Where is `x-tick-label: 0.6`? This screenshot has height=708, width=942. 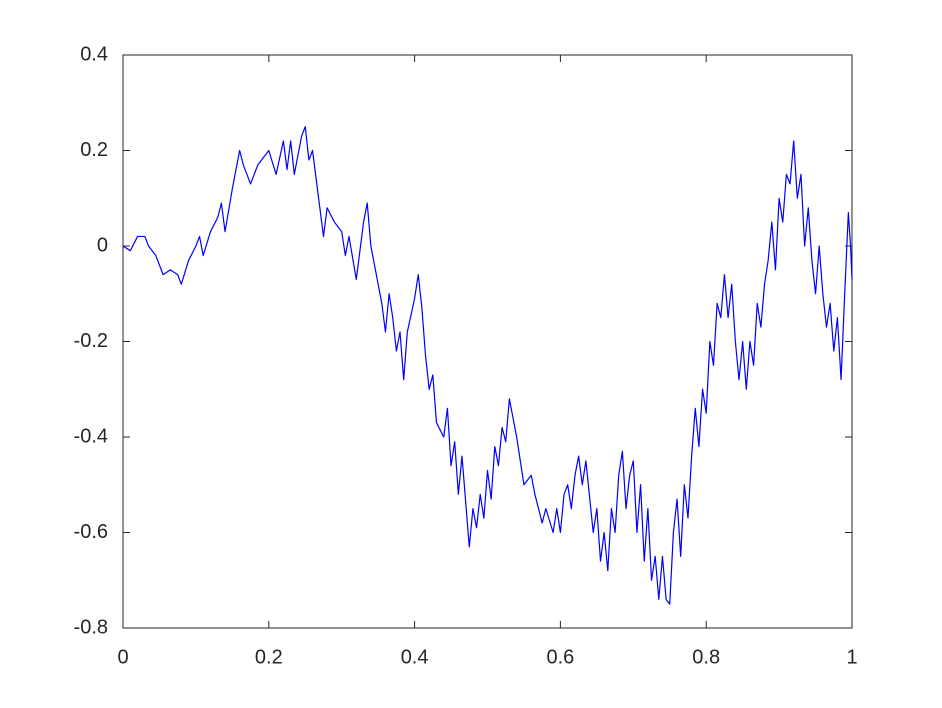
x-tick-label: 0.6 is located at coordinates (560, 657).